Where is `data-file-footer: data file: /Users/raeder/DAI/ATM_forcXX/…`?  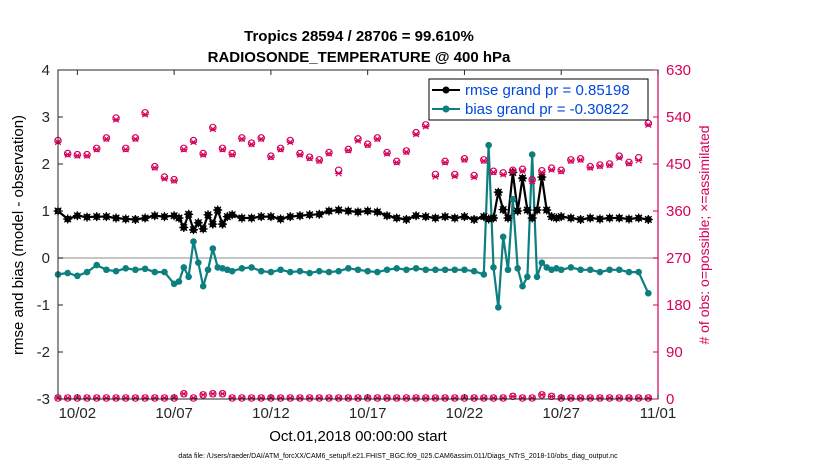 data-file-footer: data file: /Users/raeder/DAI/ATM_forcXX/… is located at coordinates (398, 456).